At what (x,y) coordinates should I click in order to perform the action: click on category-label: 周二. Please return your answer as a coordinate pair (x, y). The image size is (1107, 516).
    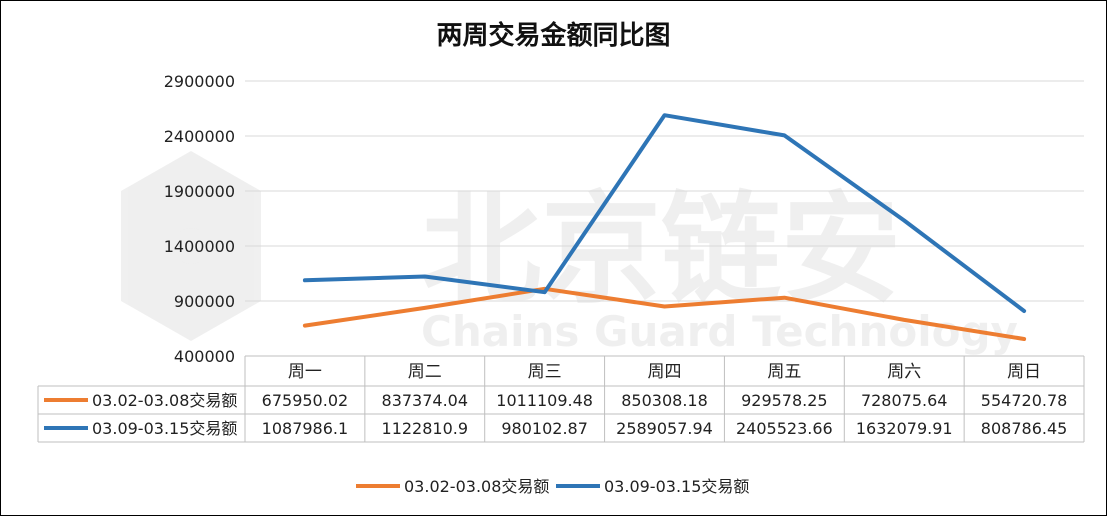
    Looking at the image, I should click on (425, 372).